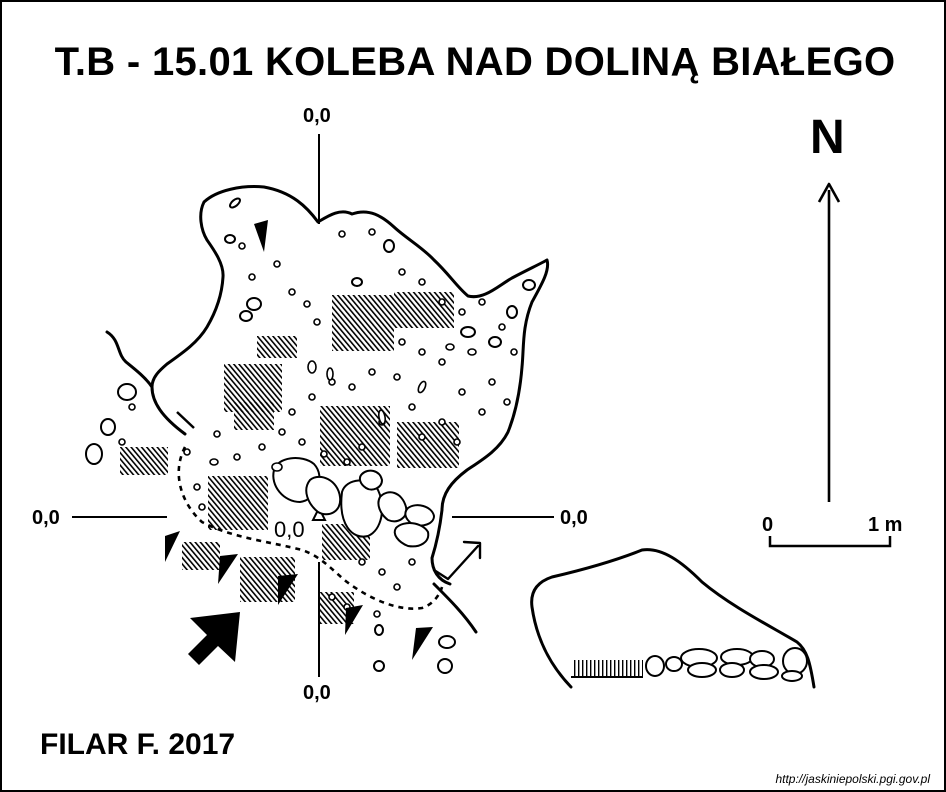  Describe the element at coordinates (46, 518) in the screenshot. I see `datum-label-left: 0,0` at that location.